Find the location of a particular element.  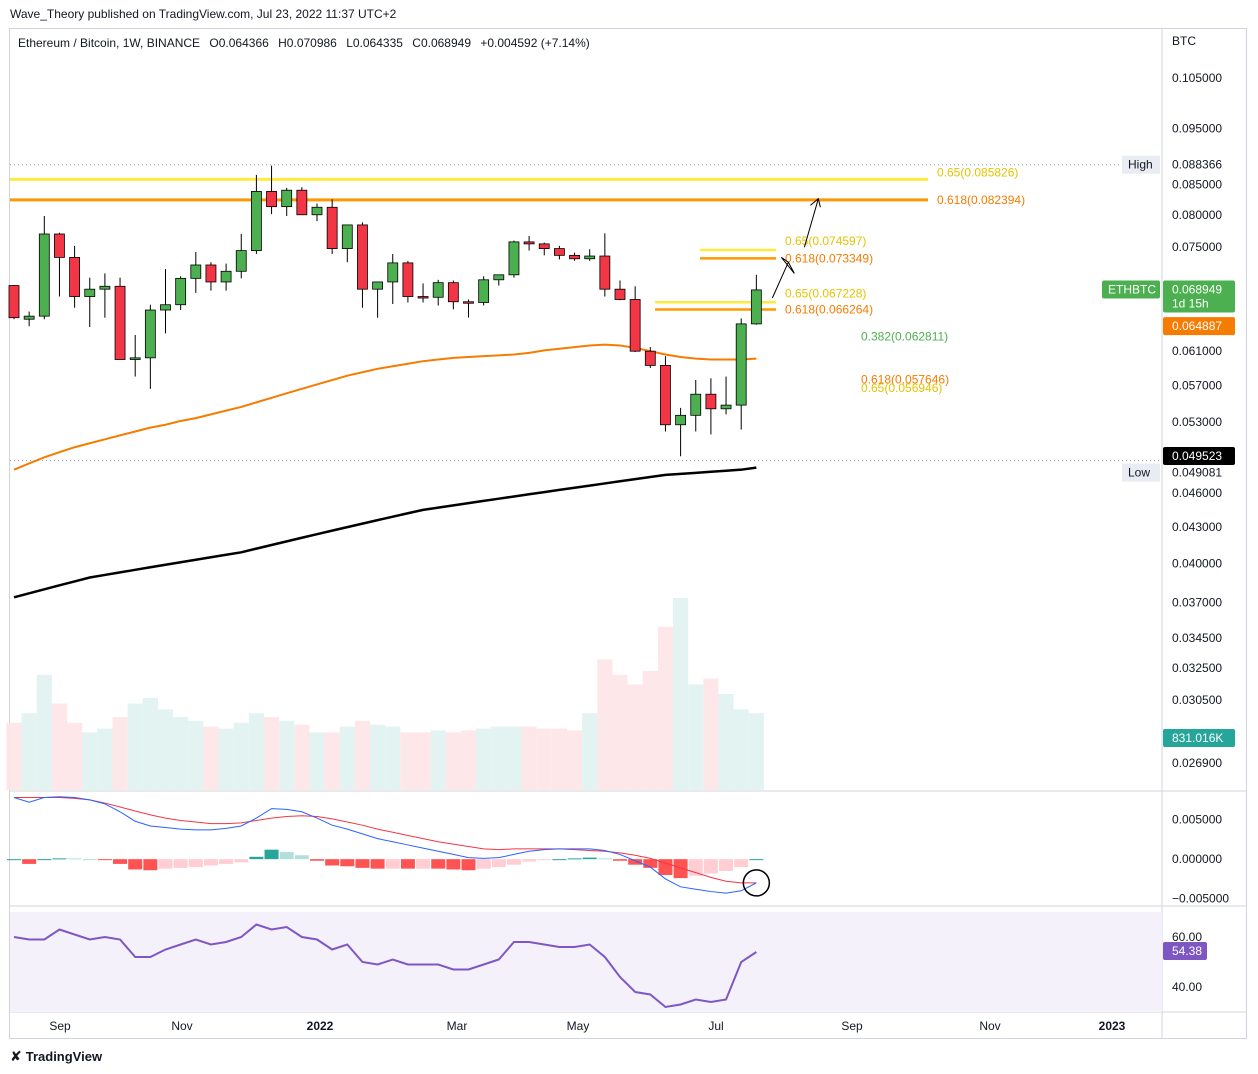

tradingview-footer: ✘ TradingView is located at coordinates (56, 1056).